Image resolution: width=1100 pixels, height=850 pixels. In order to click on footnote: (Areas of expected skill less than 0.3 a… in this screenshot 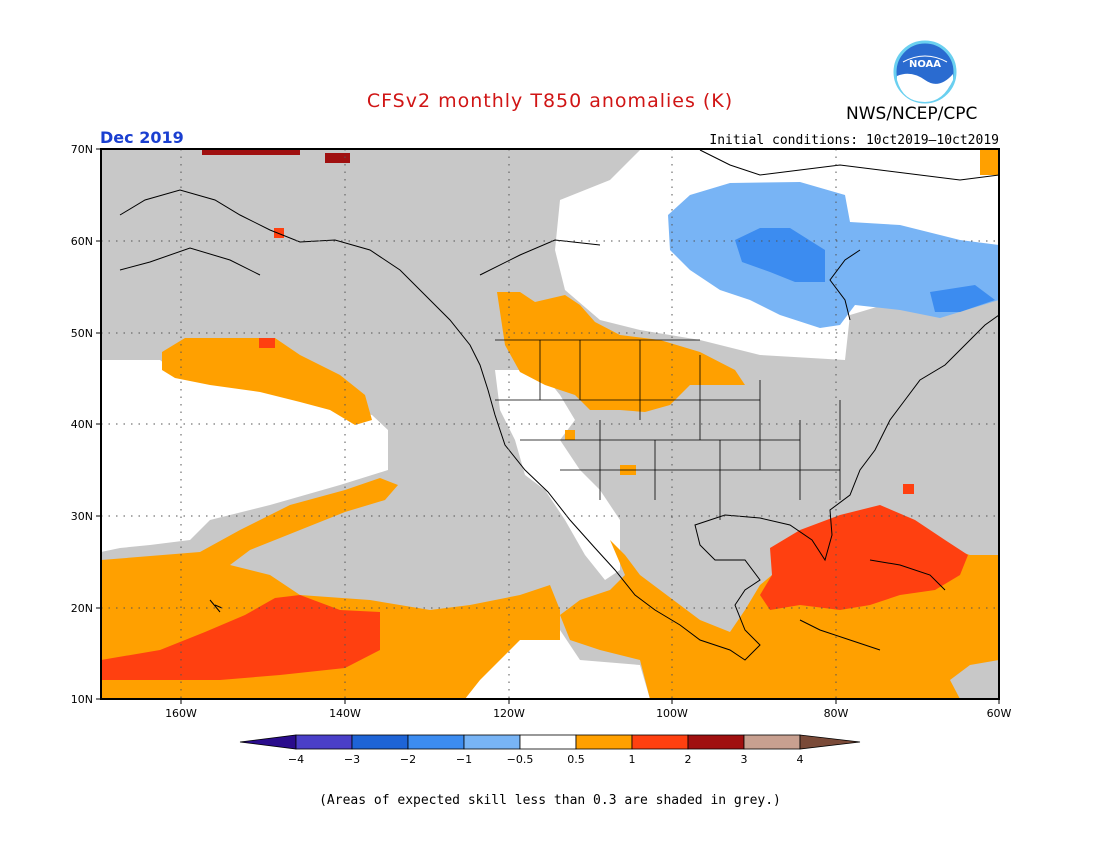, I will do `click(550, 800)`.